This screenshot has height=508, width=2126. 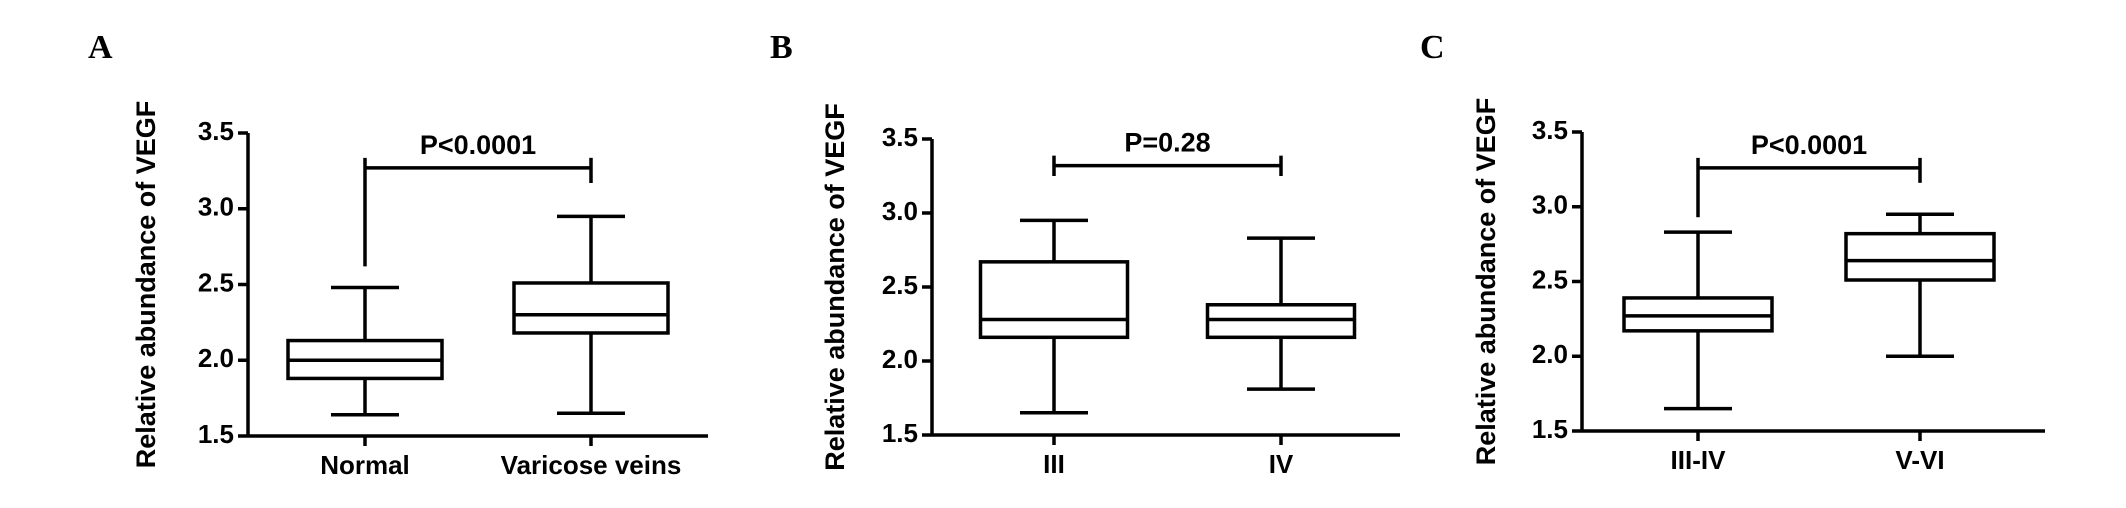 What do you see at coordinates (100, 47) in the screenshot?
I see `panel-label: A` at bounding box center [100, 47].